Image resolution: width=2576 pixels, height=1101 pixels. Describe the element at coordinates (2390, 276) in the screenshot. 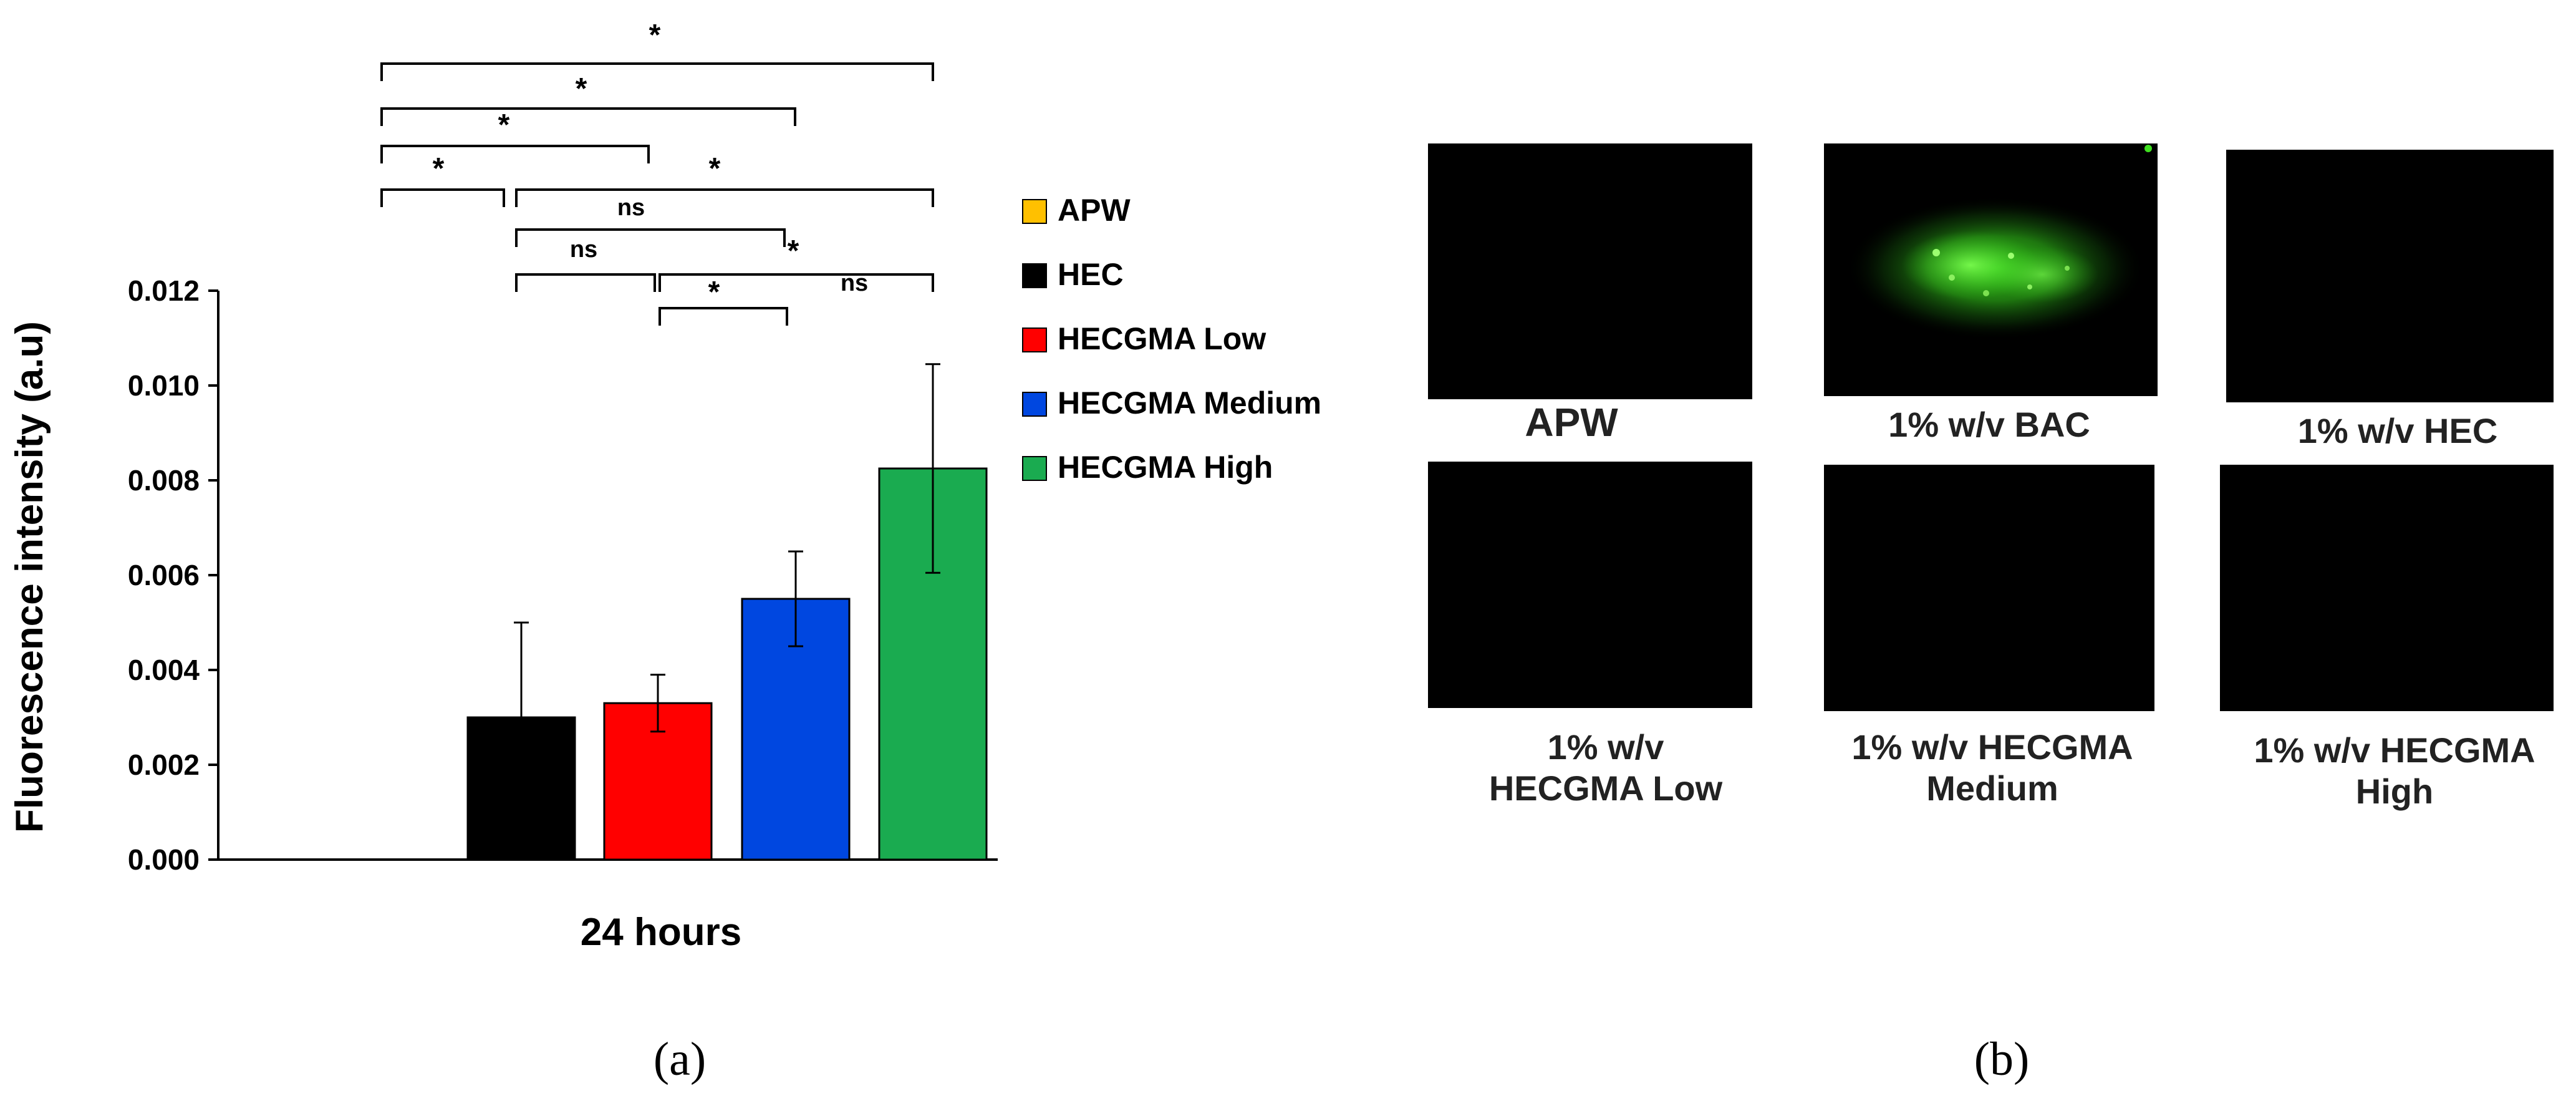

I see `micrograph-hec` at that location.